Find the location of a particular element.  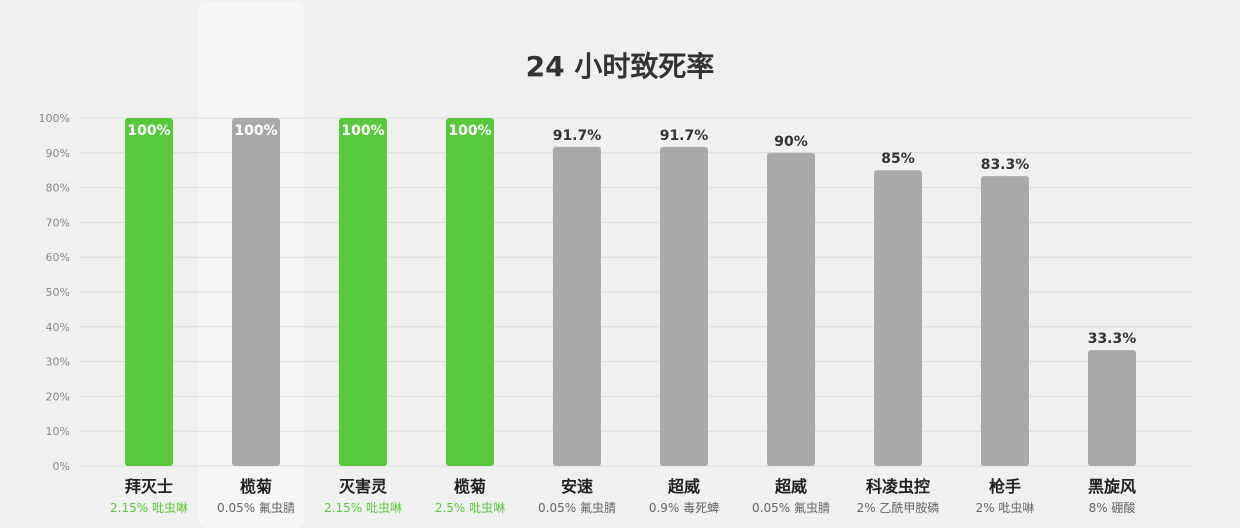

y-tick-label: 90% is located at coordinates (58, 153).